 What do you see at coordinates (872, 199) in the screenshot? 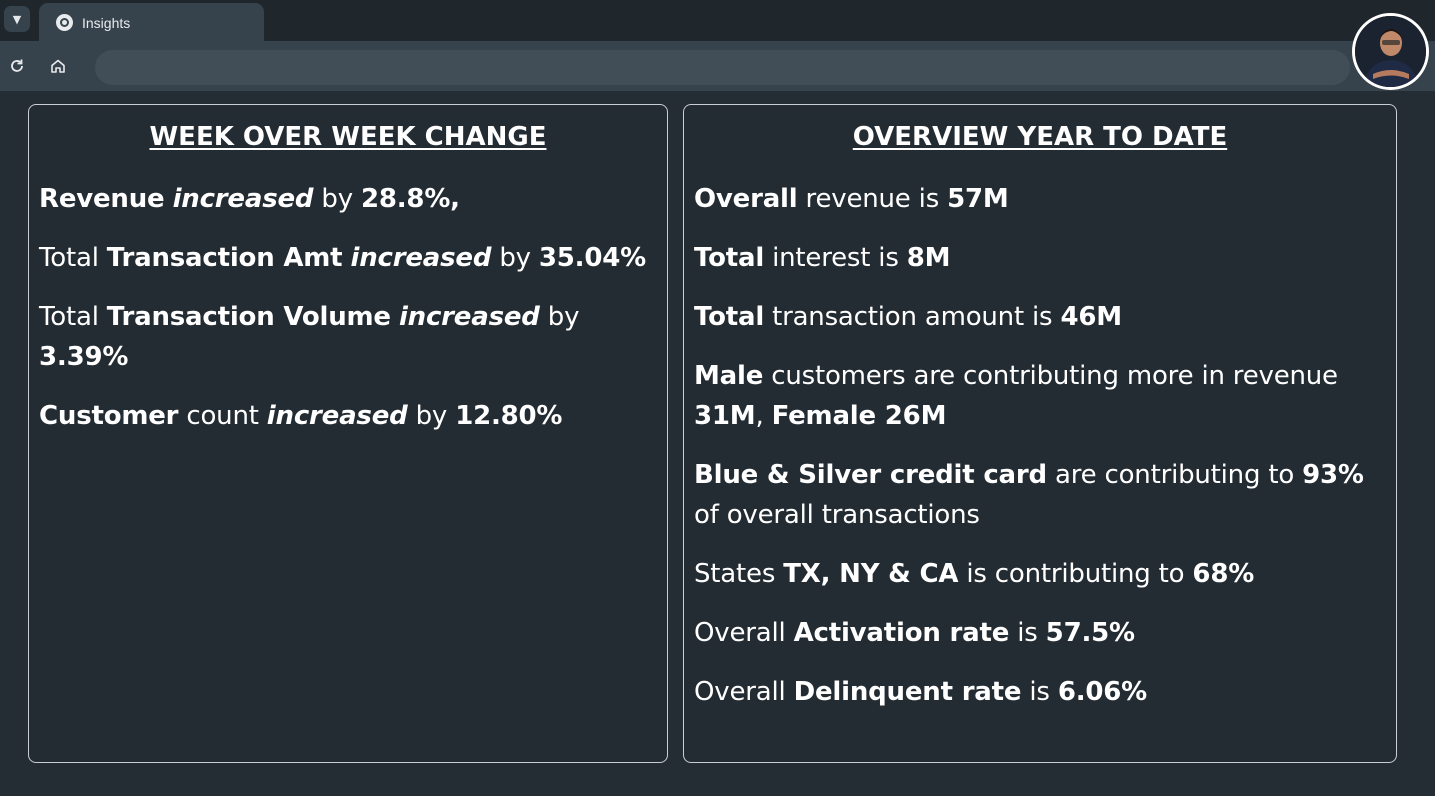
I see `insight-text: revenue is` at bounding box center [872, 199].